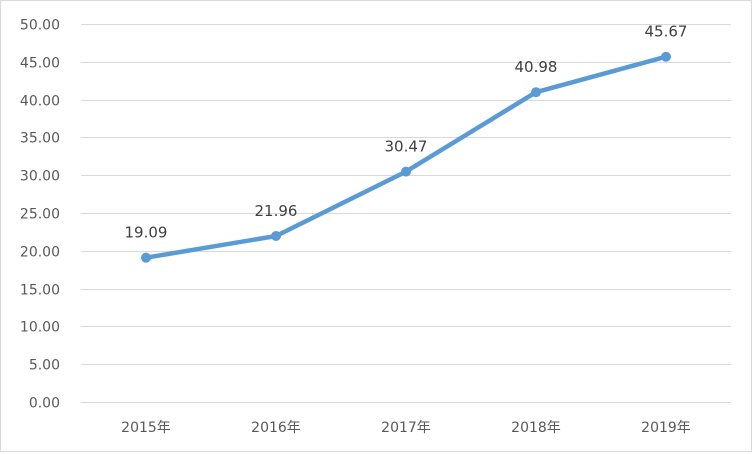  Describe the element at coordinates (40, 253) in the screenshot. I see `y-tick-label: 20.00` at that location.